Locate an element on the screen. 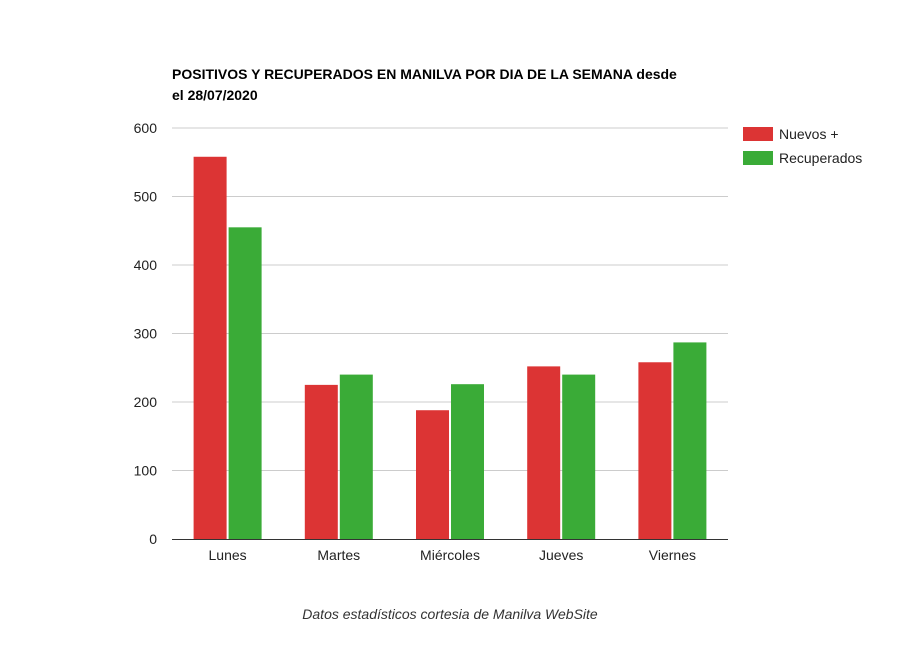 The image size is (900, 666). x-tick-label: Miércoles is located at coordinates (450, 555).